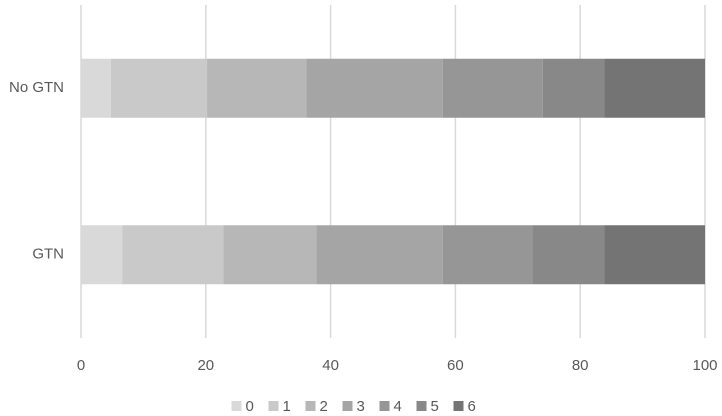 The image size is (722, 416). I want to click on x-tick-label: 100, so click(704, 365).